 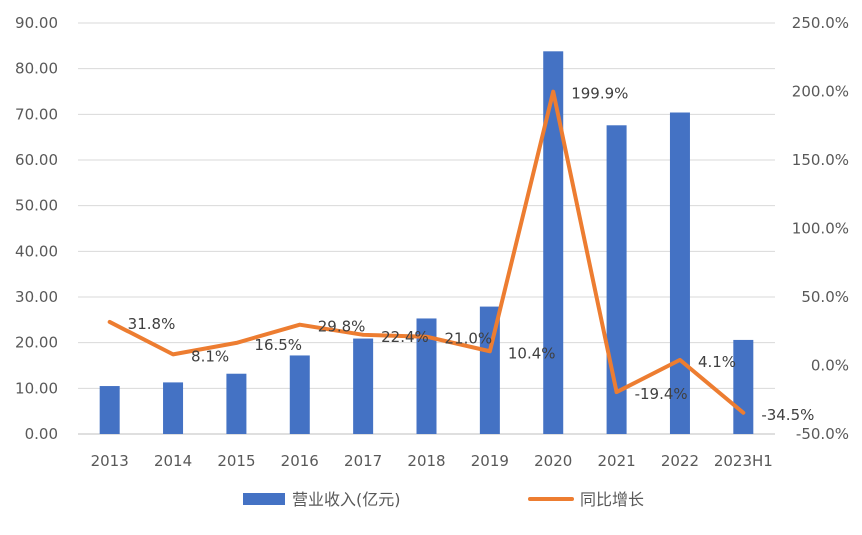 What do you see at coordinates (825, 297) in the screenshot?
I see `right-axis-tick-label: 50.0%` at bounding box center [825, 297].